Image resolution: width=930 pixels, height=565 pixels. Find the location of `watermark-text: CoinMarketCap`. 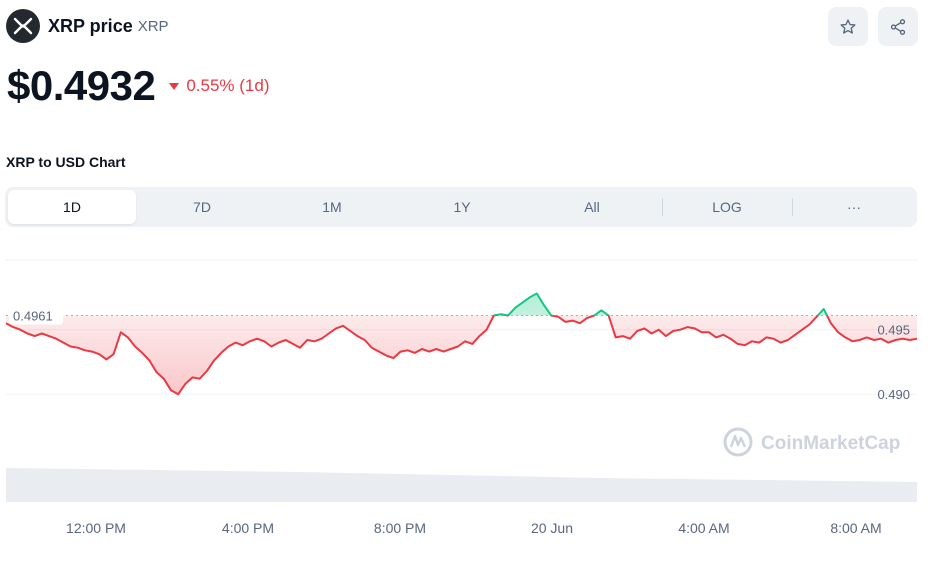

watermark-text: CoinMarketCap is located at coordinates (830, 443).